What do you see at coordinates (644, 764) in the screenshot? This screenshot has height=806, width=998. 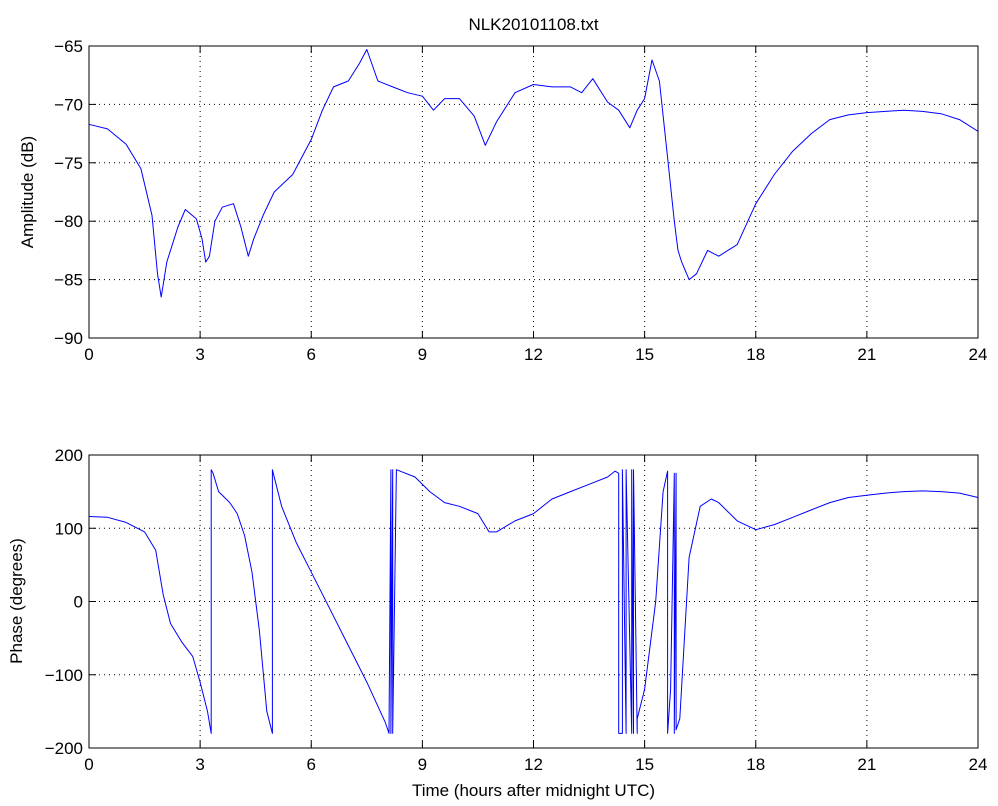 I see `phase-x-tick-label: 15` at bounding box center [644, 764].